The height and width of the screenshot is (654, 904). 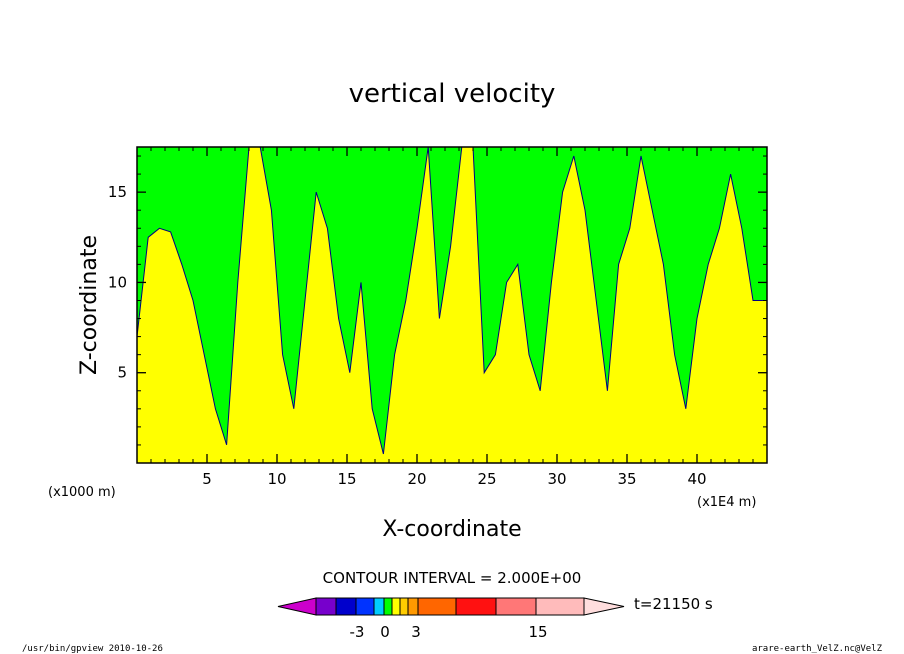 I want to click on x-axis-unit: (x1E4 m), so click(x=726, y=502).